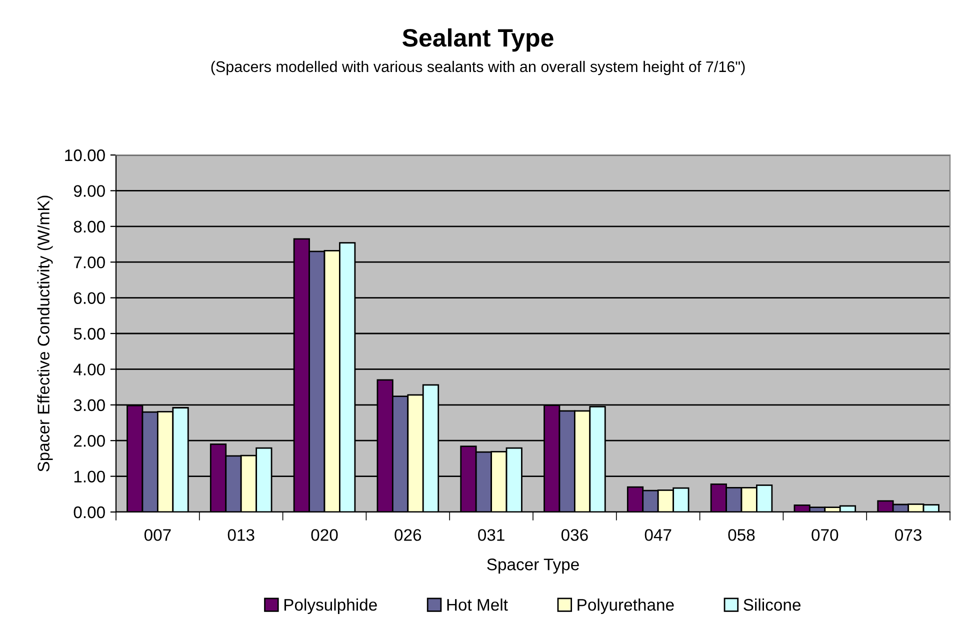 Image resolution: width=956 pixels, height=637 pixels. I want to click on x-axis-title: Spacer Type, so click(533, 566).